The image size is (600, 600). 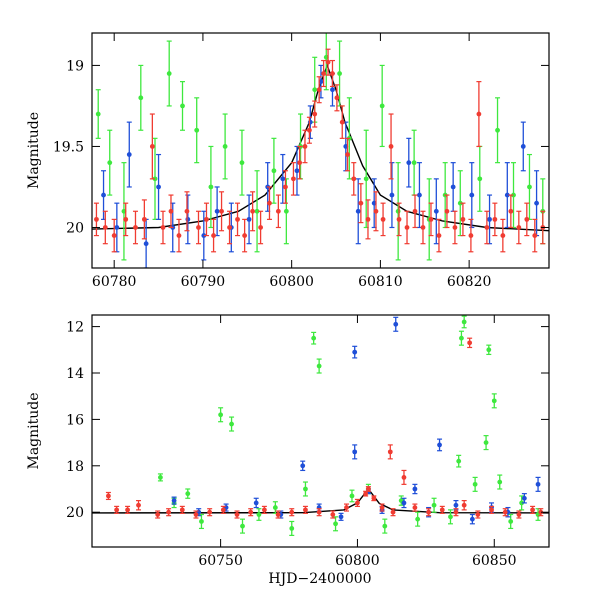 What do you see at coordinates (380, 282) in the screenshot?
I see `top-x-tick-label: 60810` at bounding box center [380, 282].